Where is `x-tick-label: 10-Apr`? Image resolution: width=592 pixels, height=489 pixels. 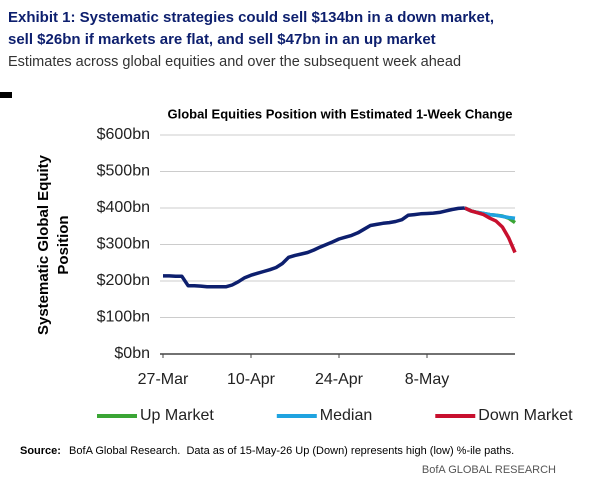
x-tick-label: 10-Apr is located at coordinates (251, 379).